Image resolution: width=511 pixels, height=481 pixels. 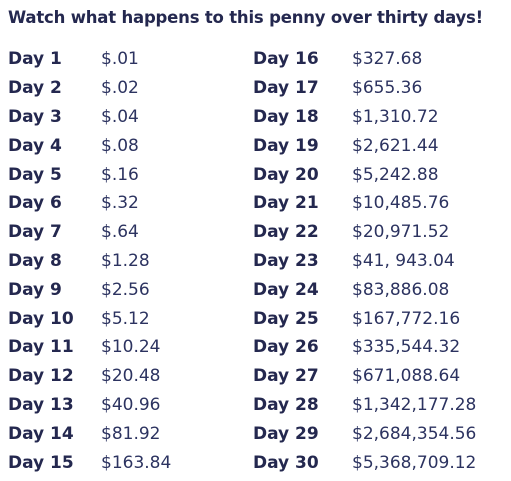 What do you see at coordinates (41, 404) in the screenshot?
I see `day-label: Day 13` at bounding box center [41, 404].